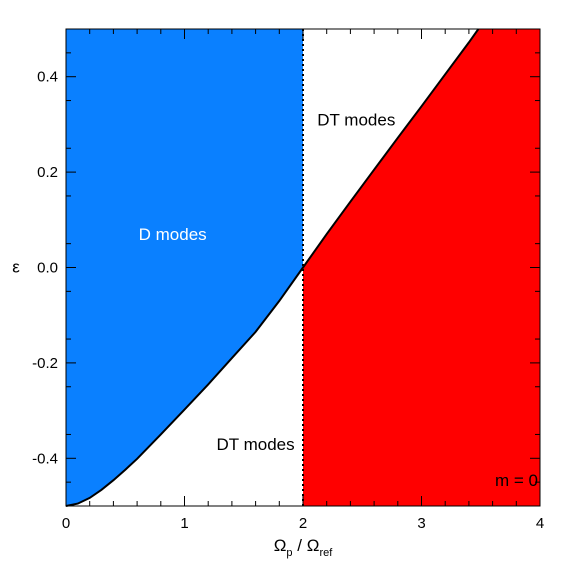 This screenshot has width=566, height=566. What do you see at coordinates (303, 523) in the screenshot?
I see `x-tick-label: 2` at bounding box center [303, 523].